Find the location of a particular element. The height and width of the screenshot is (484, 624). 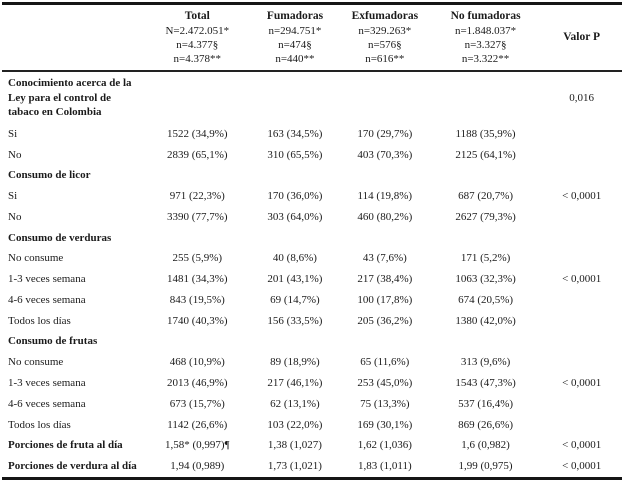

value-cell: 674 (20,5%) is located at coordinates (486, 299).